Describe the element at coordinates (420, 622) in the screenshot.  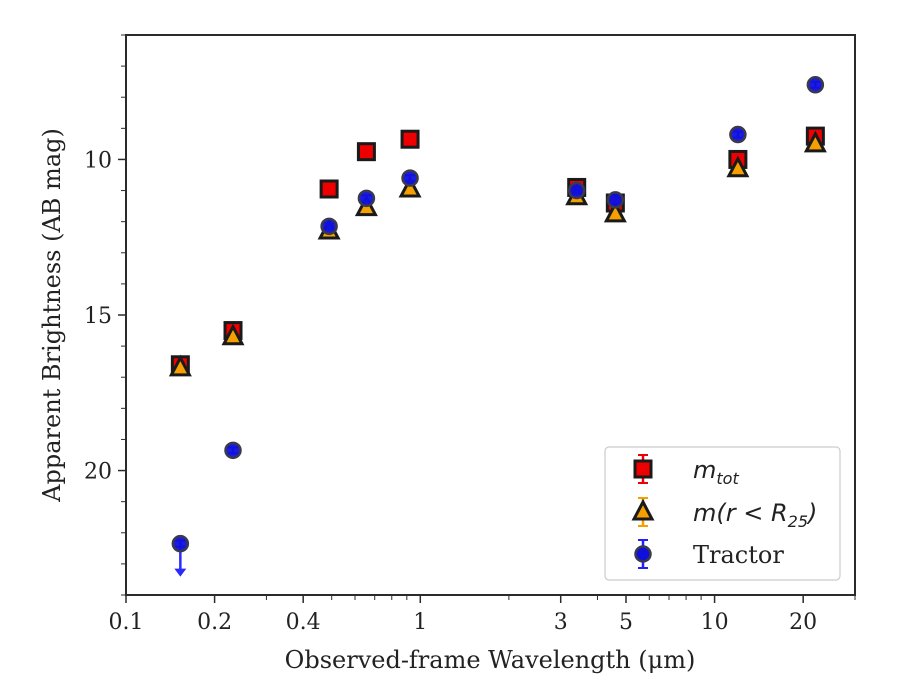
I see `x-tick-label: 1` at that location.